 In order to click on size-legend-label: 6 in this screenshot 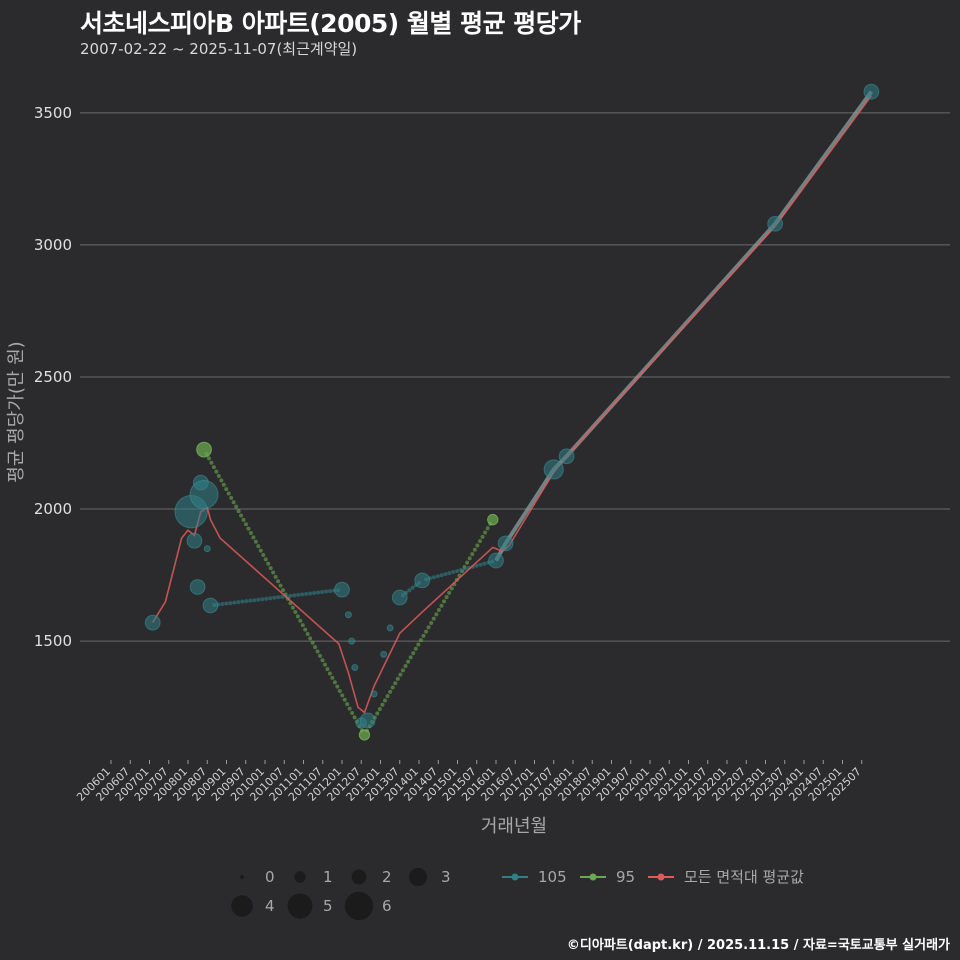, I will do `click(387, 906)`.